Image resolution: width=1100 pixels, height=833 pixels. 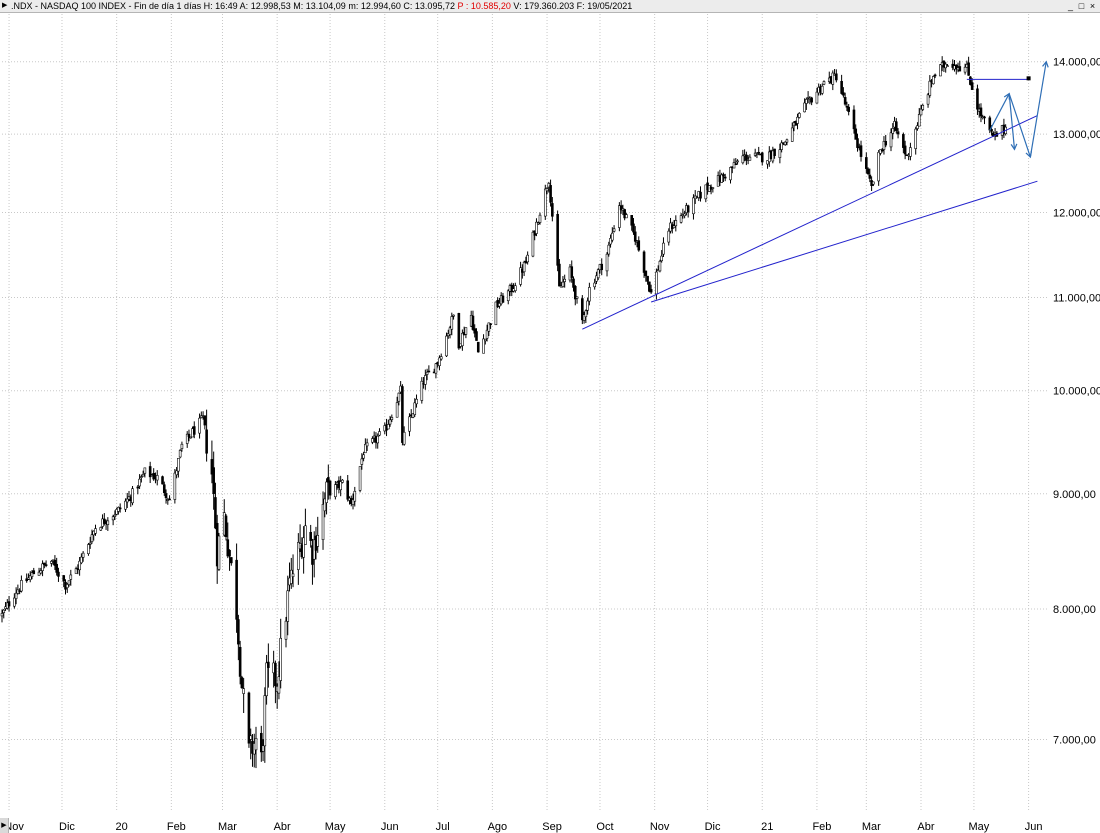 I want to click on field-f-value: 19/05/2021, so click(x=610, y=6).